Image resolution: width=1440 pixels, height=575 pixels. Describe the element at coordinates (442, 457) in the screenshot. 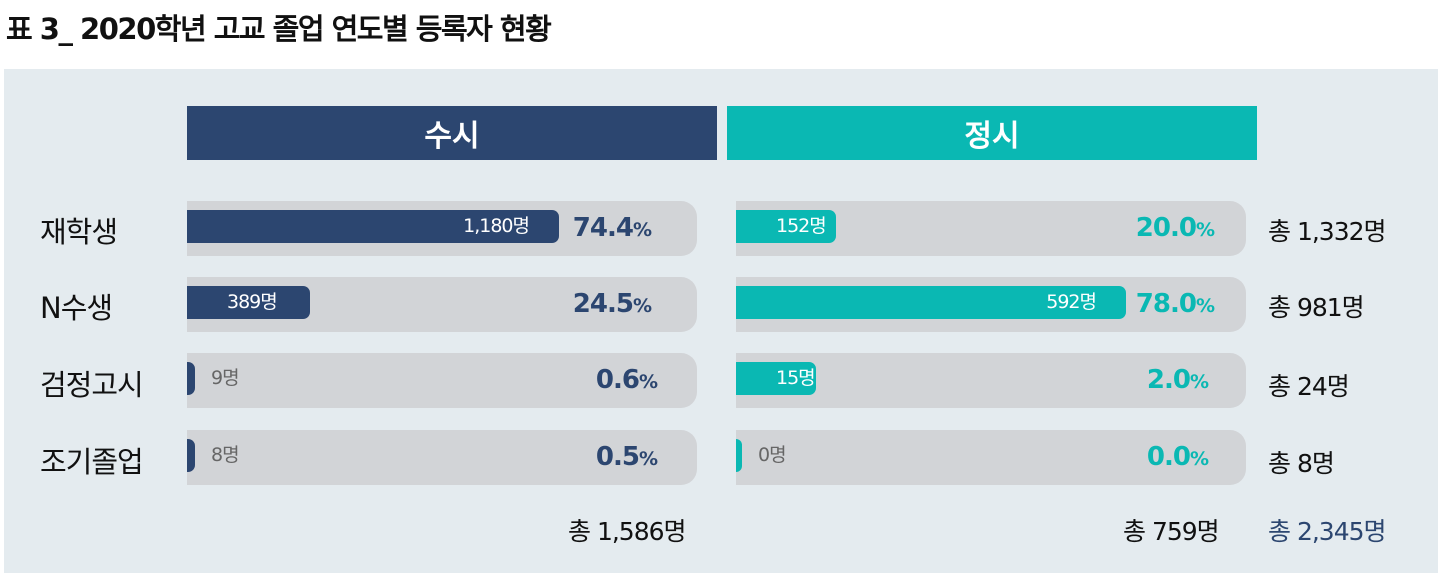

I see `bar-track: 8명 0.5%` at that location.